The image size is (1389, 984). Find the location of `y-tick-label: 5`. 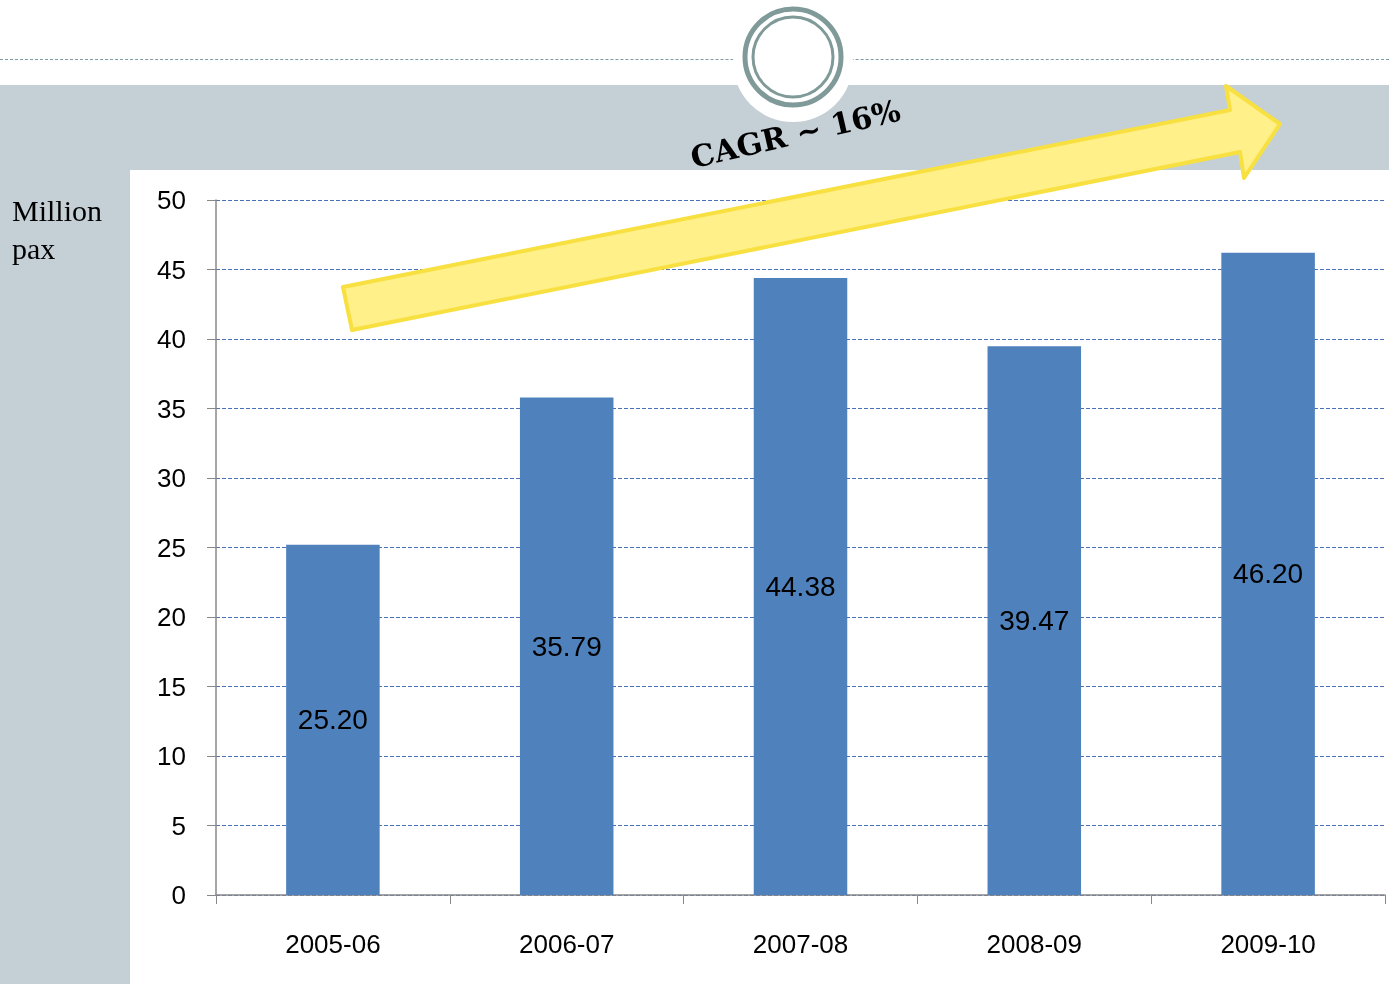

y-tick-label: 5 is located at coordinates (178, 825).